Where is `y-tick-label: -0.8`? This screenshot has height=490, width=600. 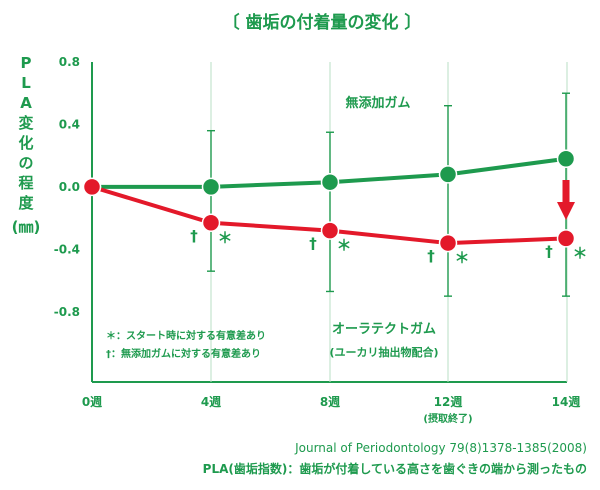
y-tick-label: -0.8 is located at coordinates (67, 312).